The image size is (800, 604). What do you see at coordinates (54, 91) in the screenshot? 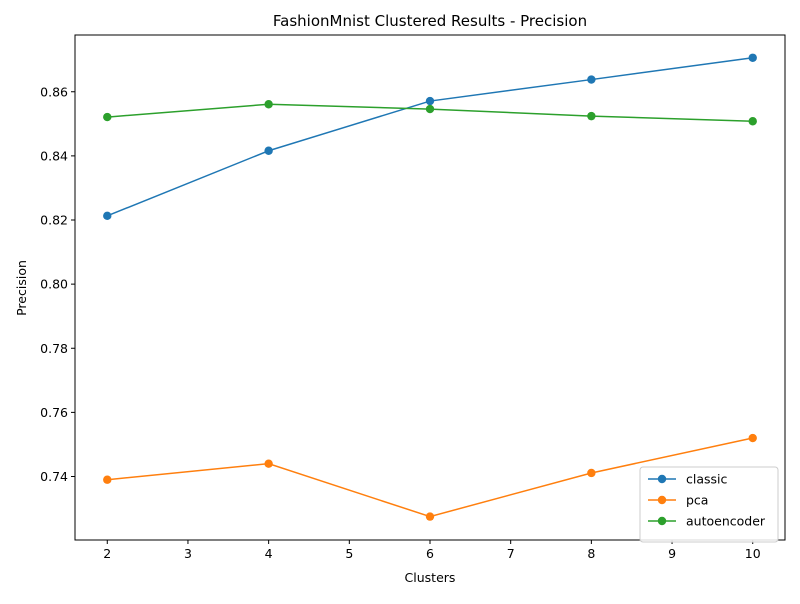
I see `y-tick-label: 0.86` at bounding box center [54, 91].